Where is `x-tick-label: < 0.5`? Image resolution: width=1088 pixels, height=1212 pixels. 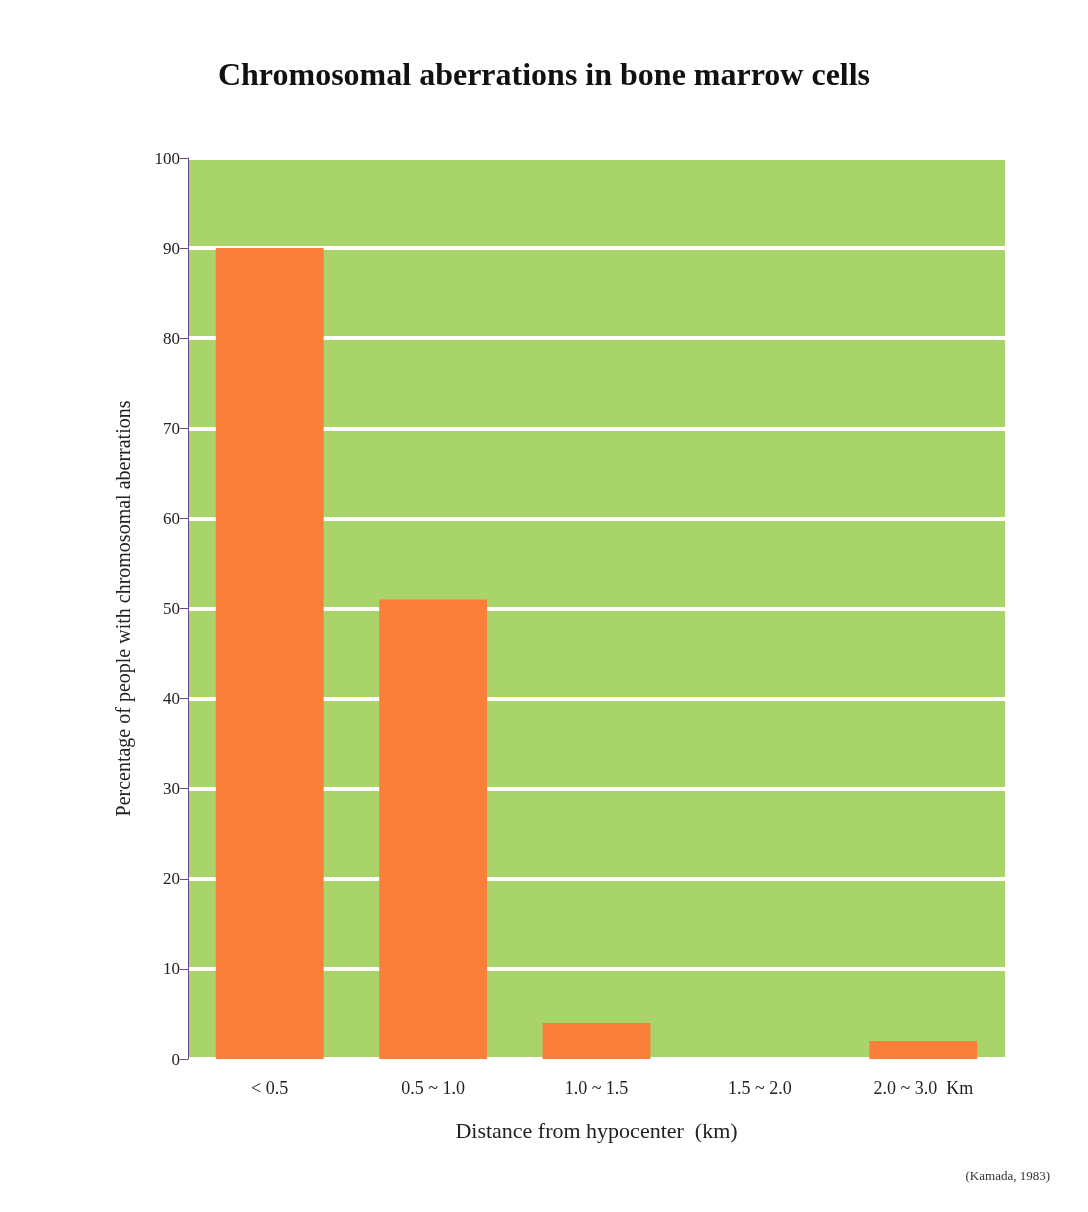 x-tick-label: < 0.5 is located at coordinates (270, 1088).